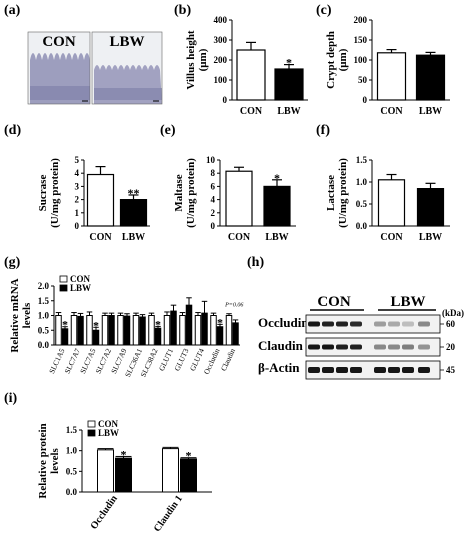 This screenshot has width=470, height=550. What do you see at coordinates (233, 306) in the screenshot?
I see `p-value-annotation: P=0.06` at bounding box center [233, 306].